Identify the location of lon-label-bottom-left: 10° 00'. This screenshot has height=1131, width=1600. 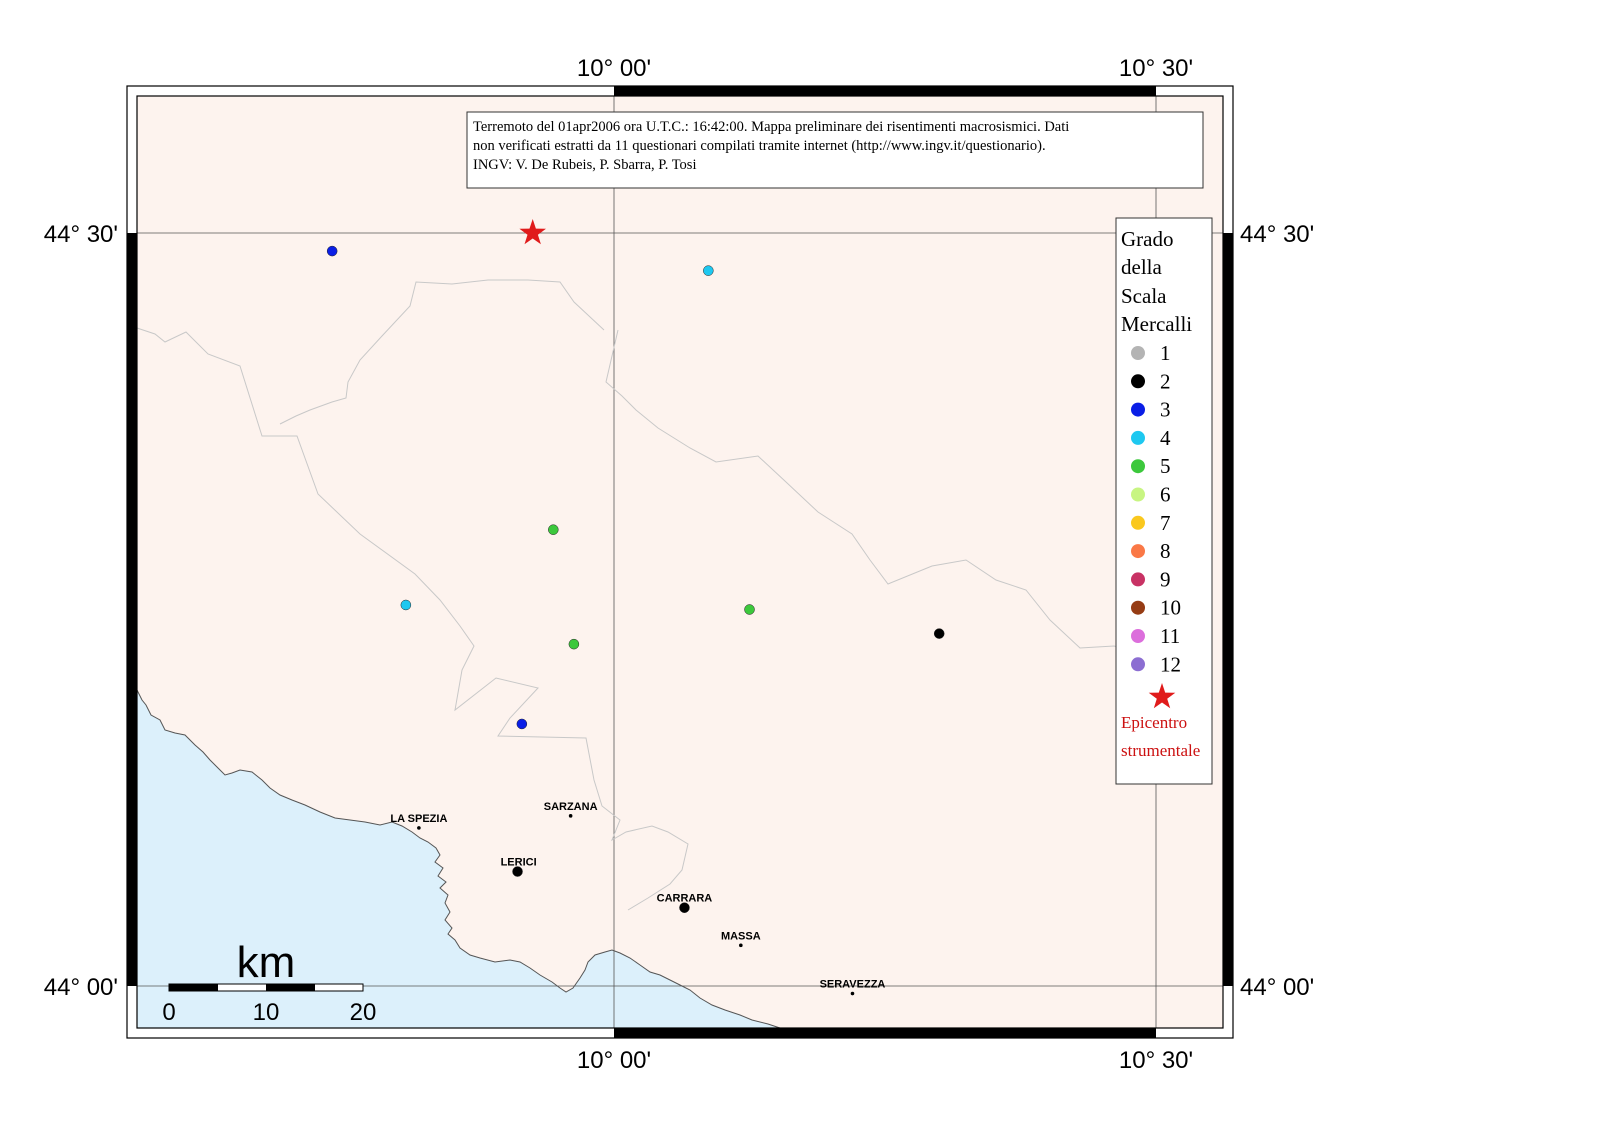
(614, 1060).